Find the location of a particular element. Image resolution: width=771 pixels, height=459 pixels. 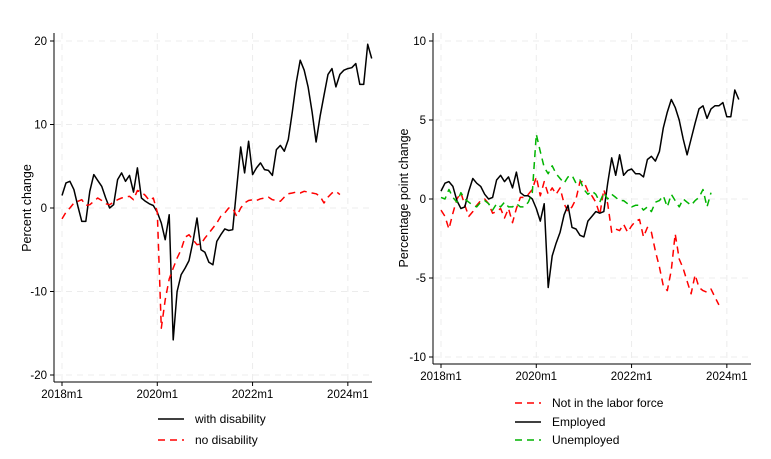

left-xtick-label: 2024m1 is located at coordinates (348, 395).